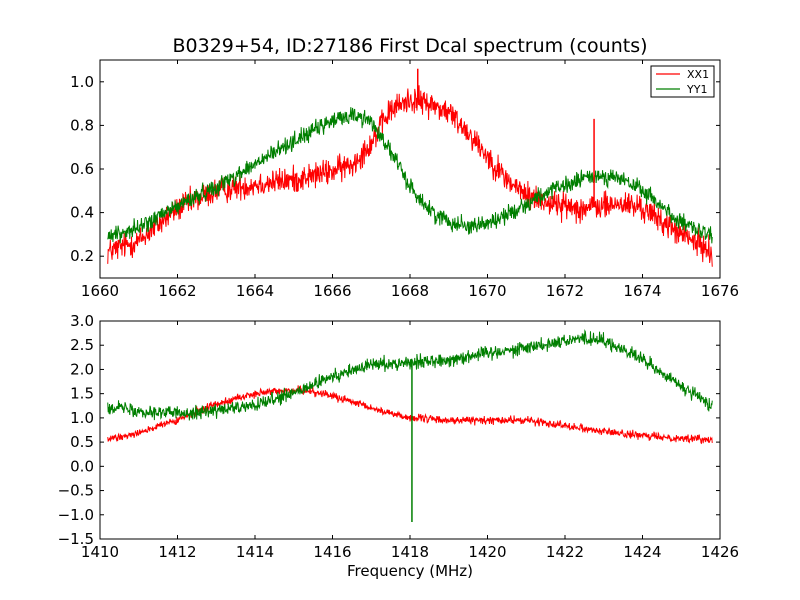  I want to click on x-tick-label: 1666, so click(332, 291).